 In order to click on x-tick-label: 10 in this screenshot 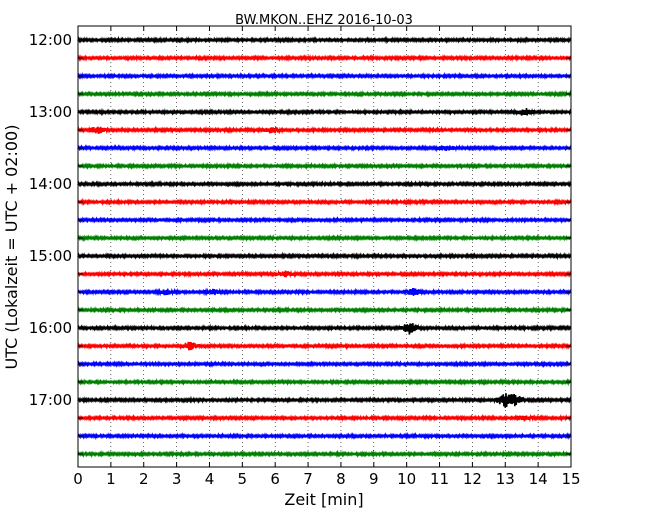, I will do `click(406, 479)`.